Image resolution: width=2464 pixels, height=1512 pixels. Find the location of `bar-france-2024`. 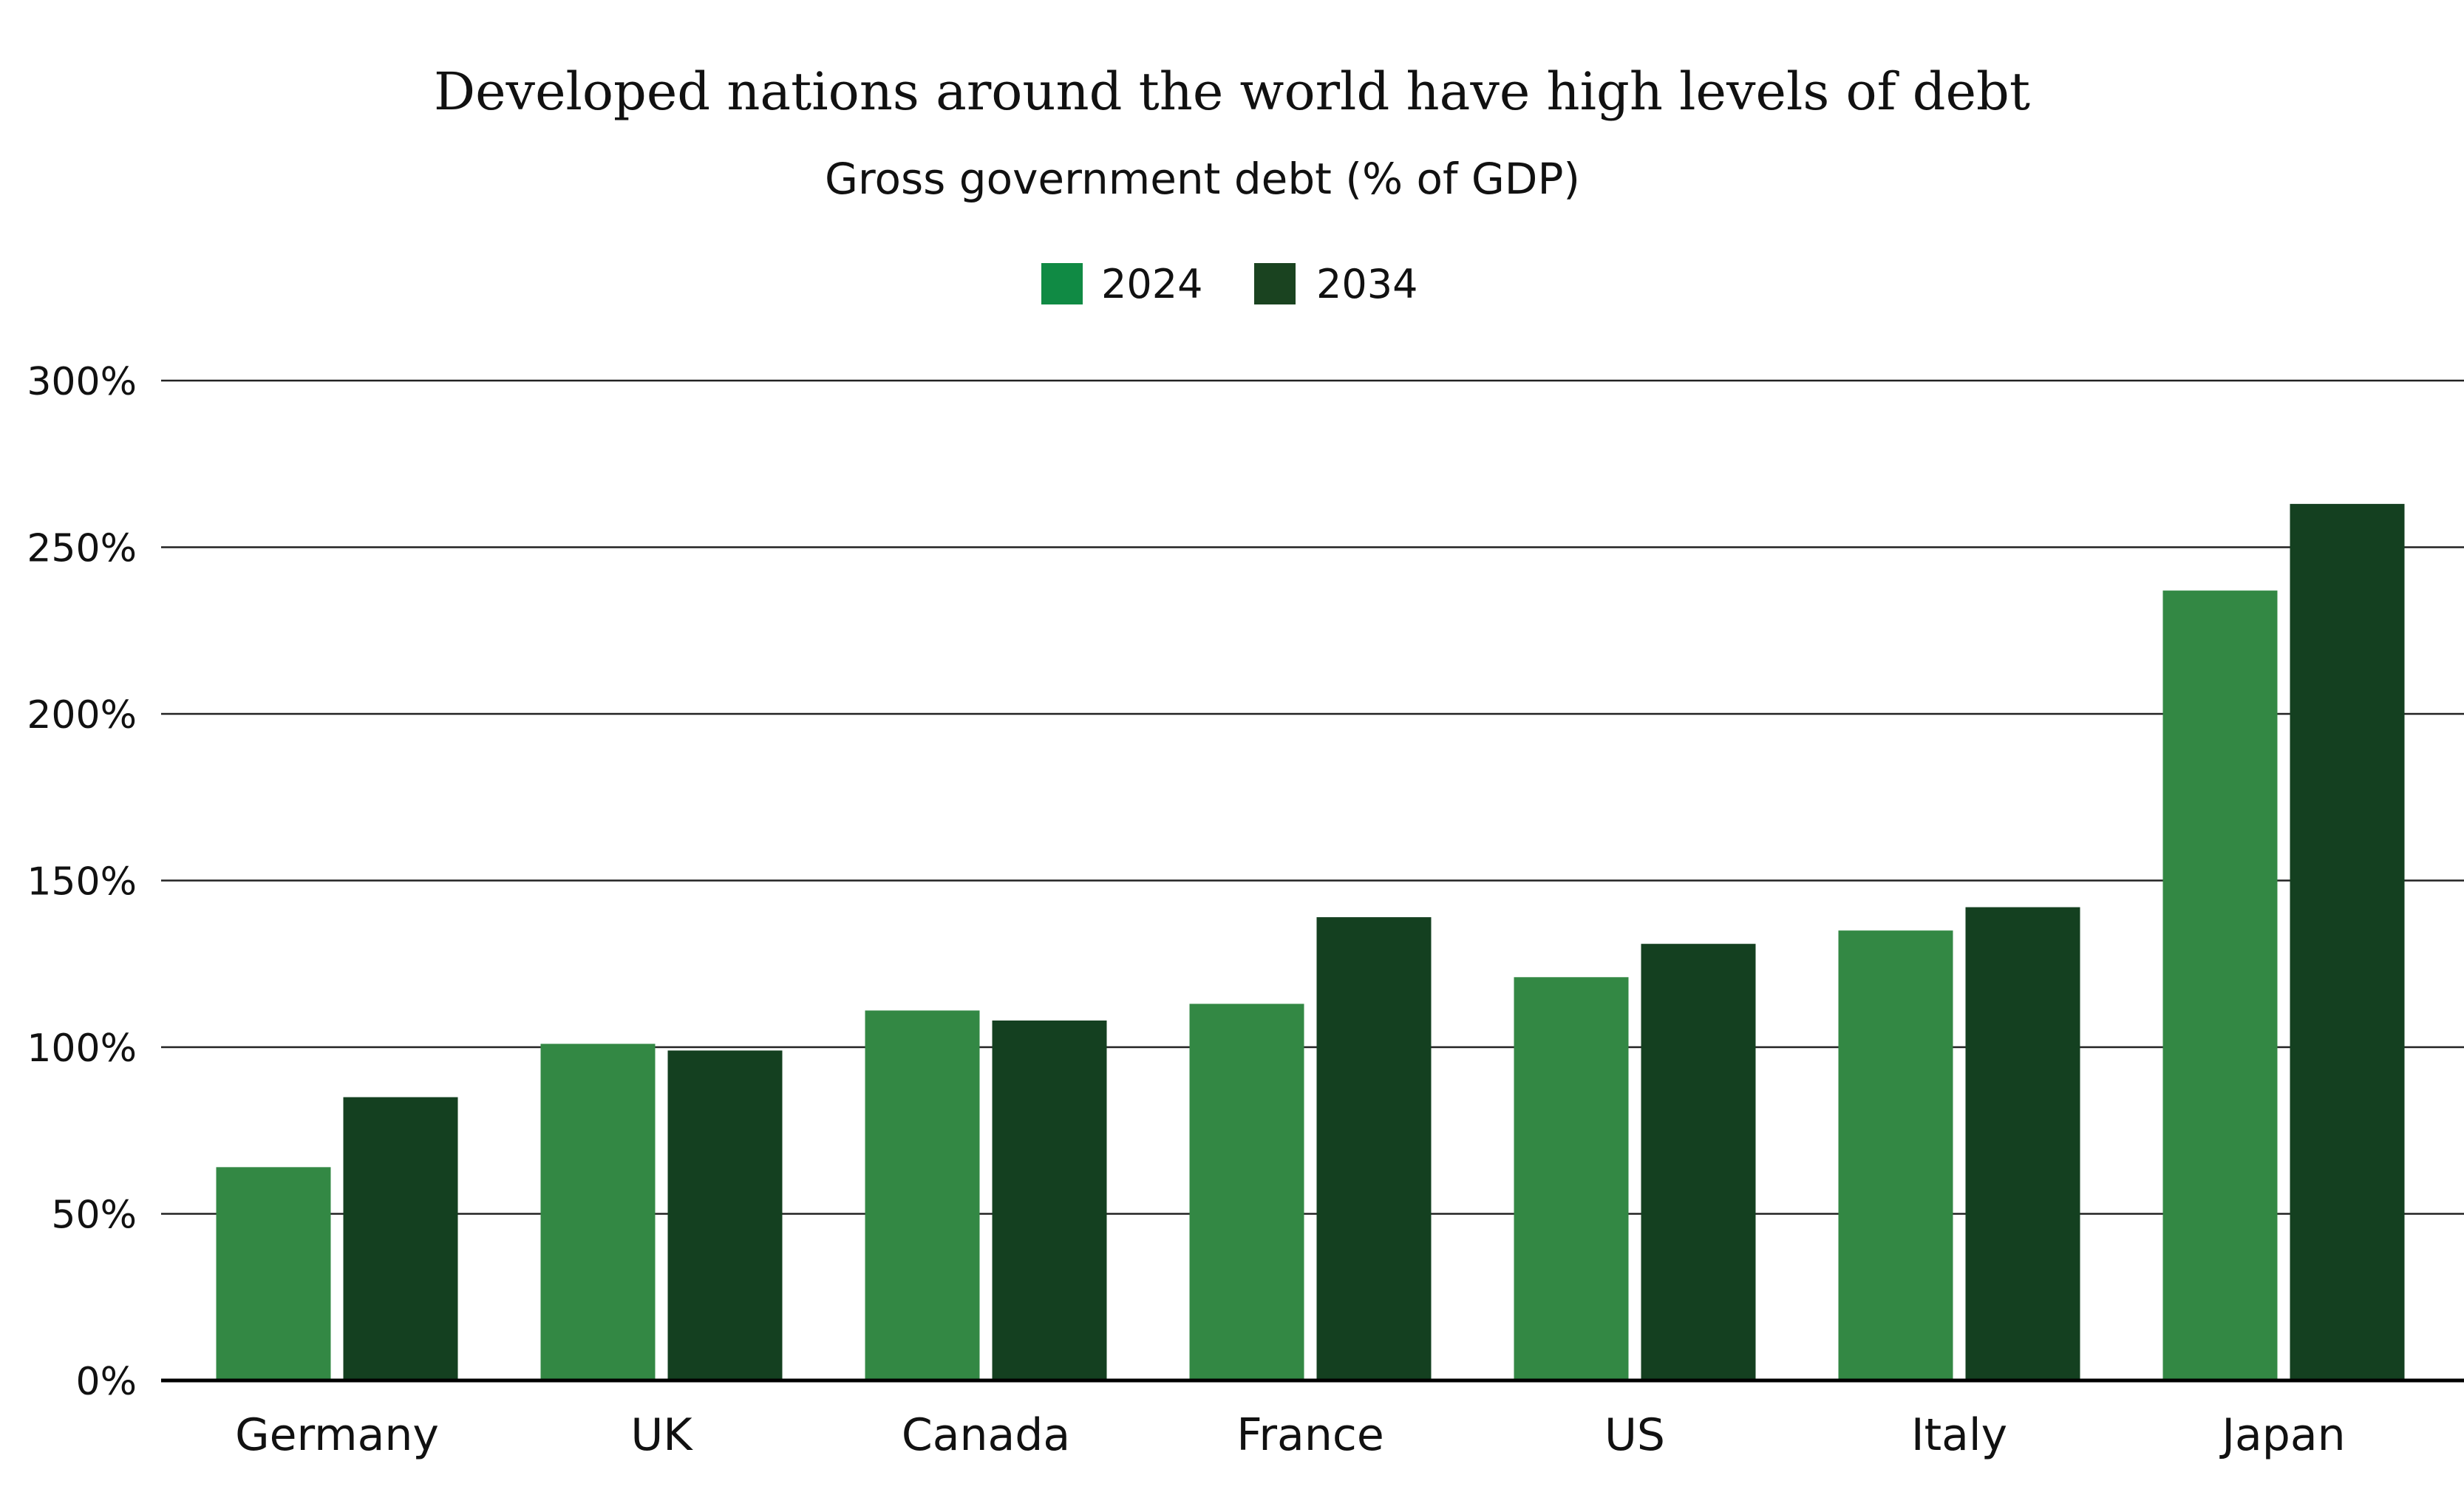

bar-france-2024 is located at coordinates (1246, 1192).